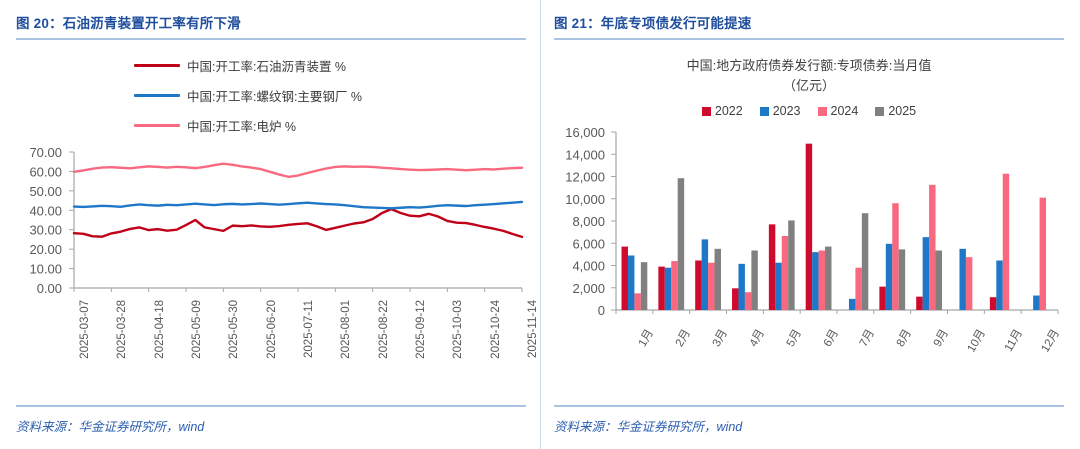 The width and height of the screenshot is (1080, 449). What do you see at coordinates (729, 427) in the screenshot?
I see `figure-21-source-suffix: wind` at bounding box center [729, 427].